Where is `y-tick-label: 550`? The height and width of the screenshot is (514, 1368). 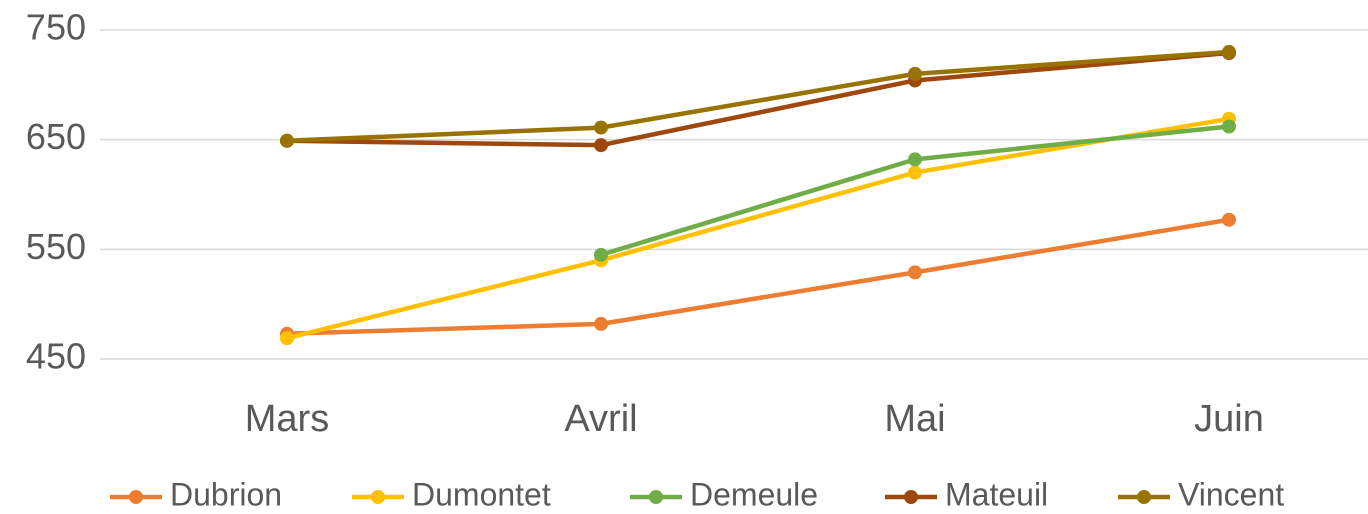 y-tick-label: 550 is located at coordinates (56, 246).